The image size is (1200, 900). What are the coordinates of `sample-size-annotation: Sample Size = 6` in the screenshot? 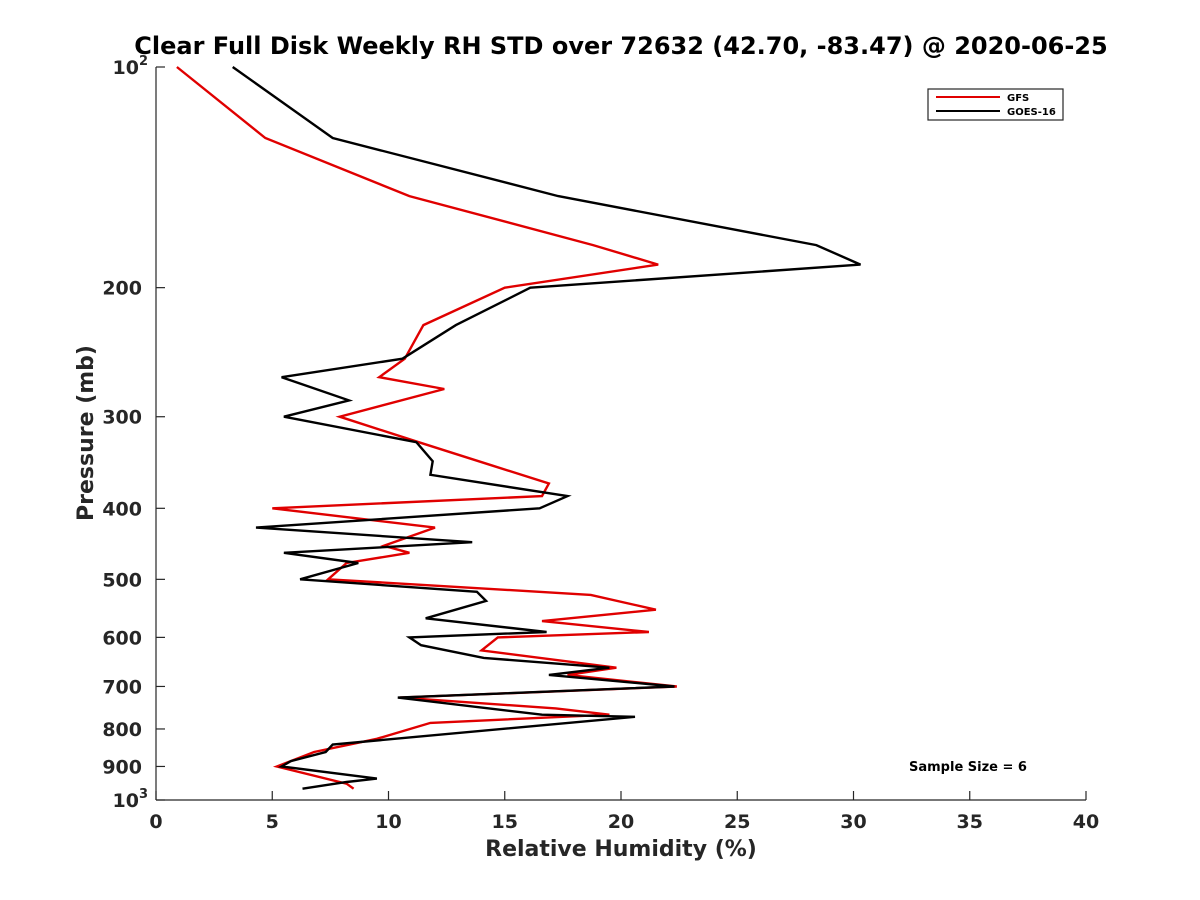 It's located at (968, 767).